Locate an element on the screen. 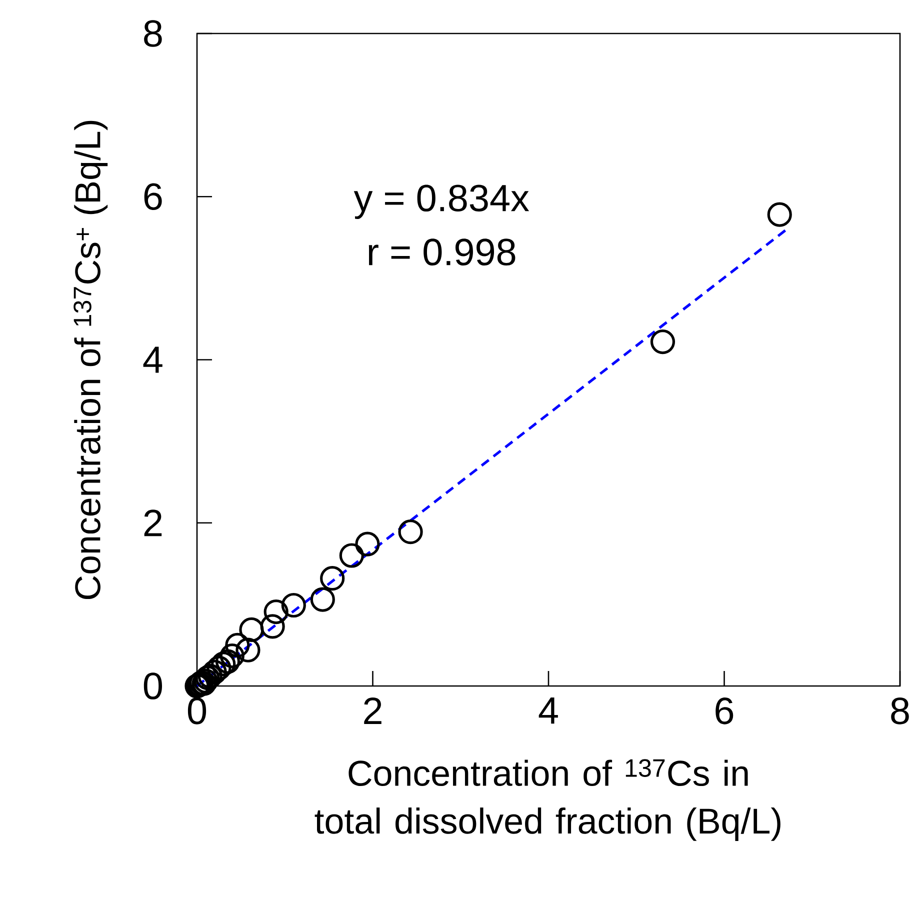 Image resolution: width=922 pixels, height=905 pixels. y-tick-label: 4 is located at coordinates (152, 359).